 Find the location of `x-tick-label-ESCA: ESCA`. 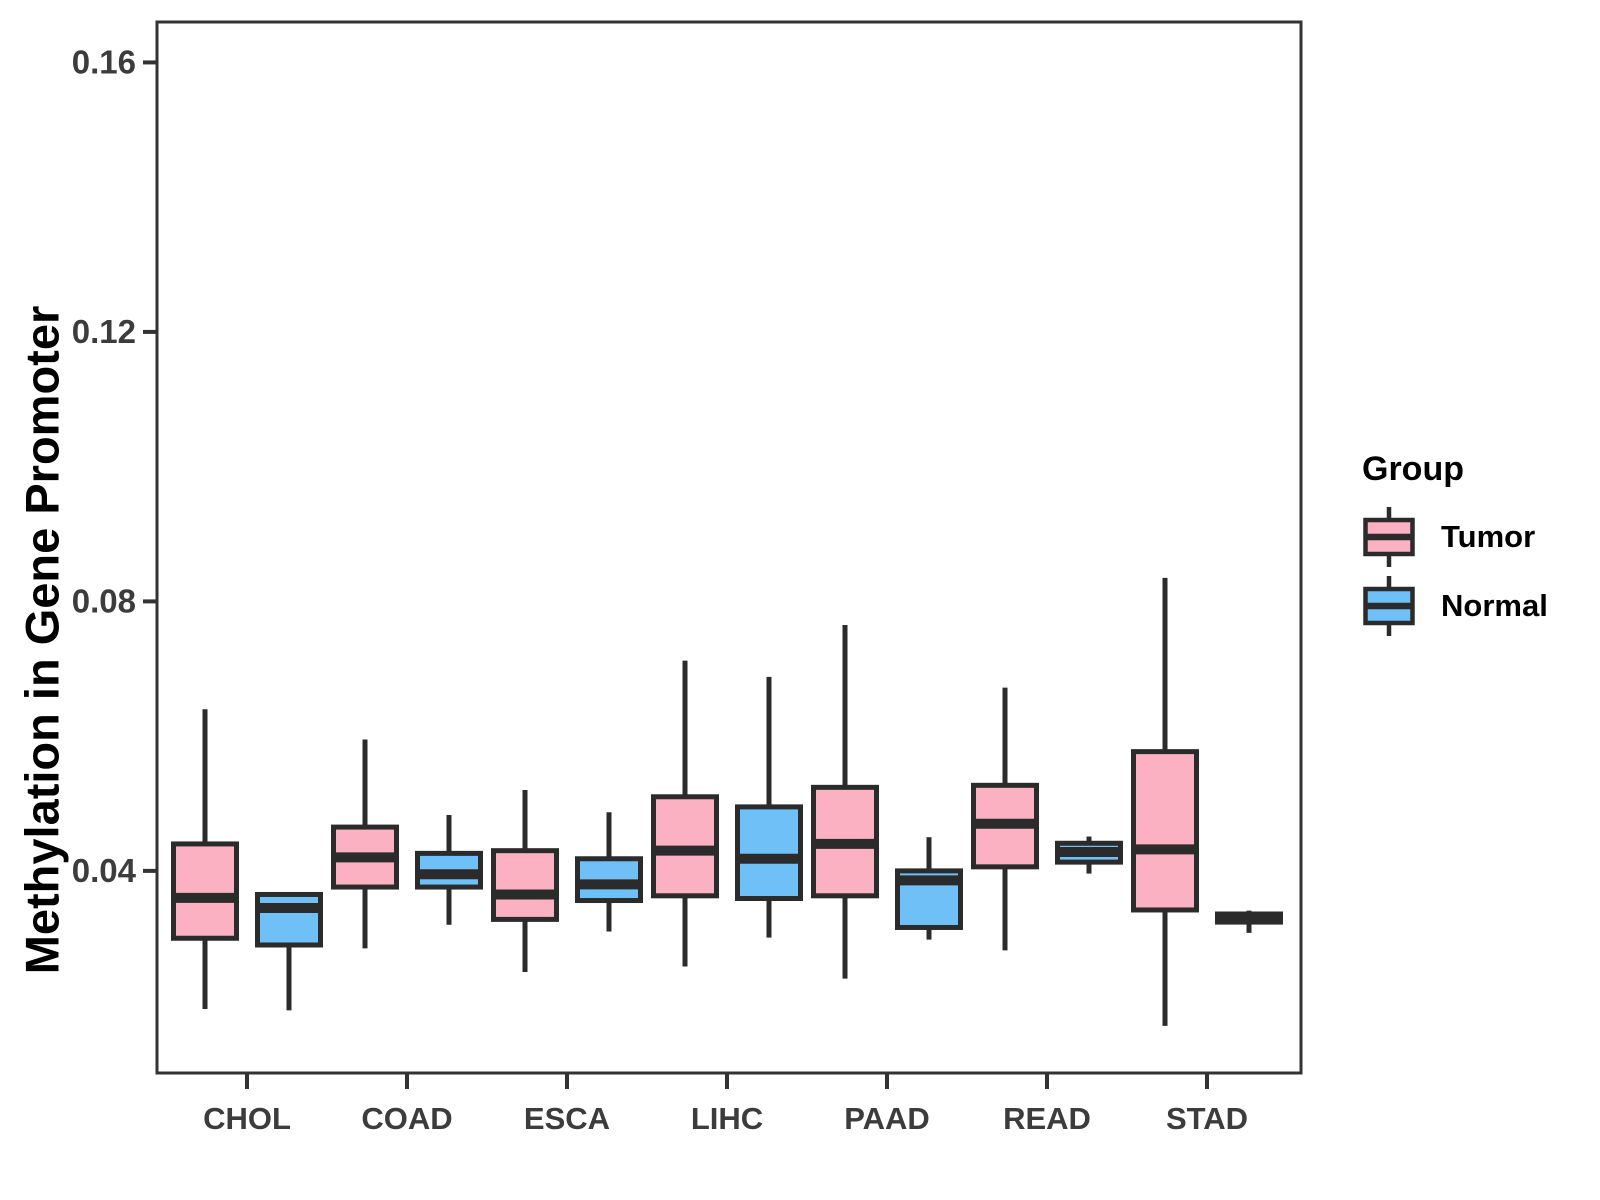

x-tick-label-ESCA: ESCA is located at coordinates (567, 1118).